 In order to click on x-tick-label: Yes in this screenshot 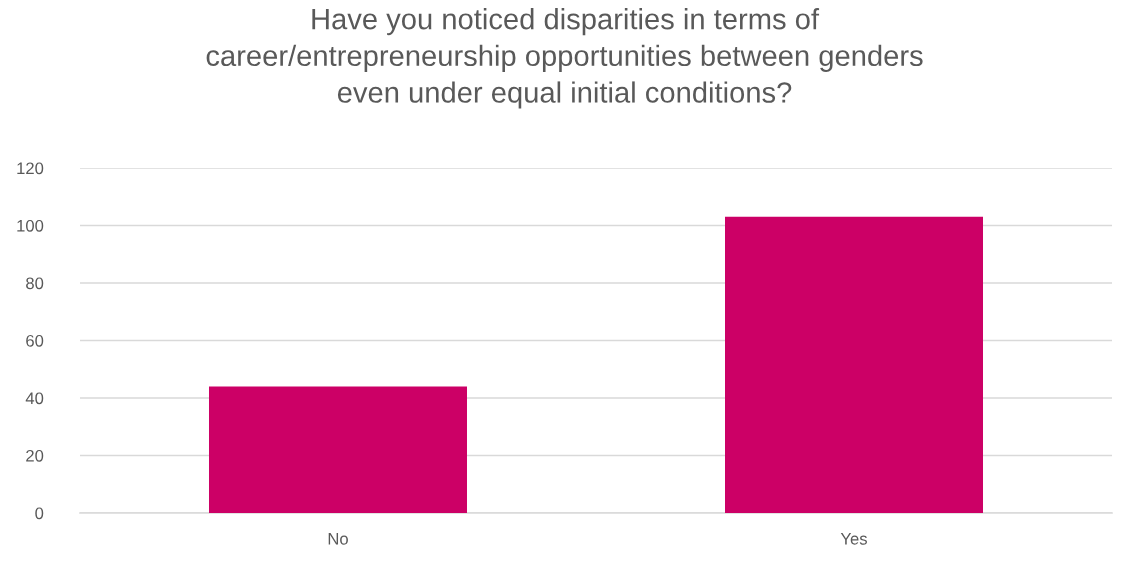, I will do `click(853, 539)`.